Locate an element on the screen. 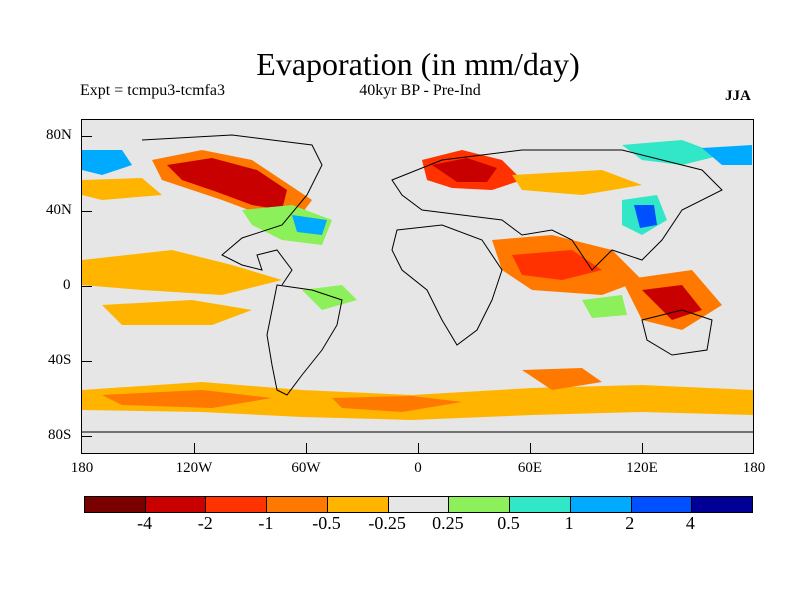 This screenshot has height=600, width=800. colorbar-label: 4 is located at coordinates (690, 523).